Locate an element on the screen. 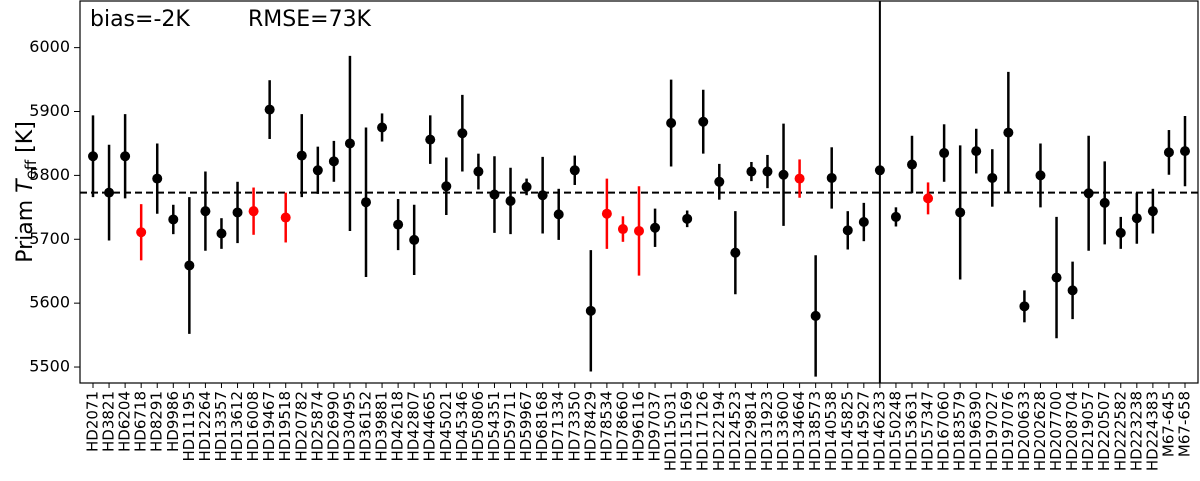  x-tick-label: HD11195 is located at coordinates (189, 426).